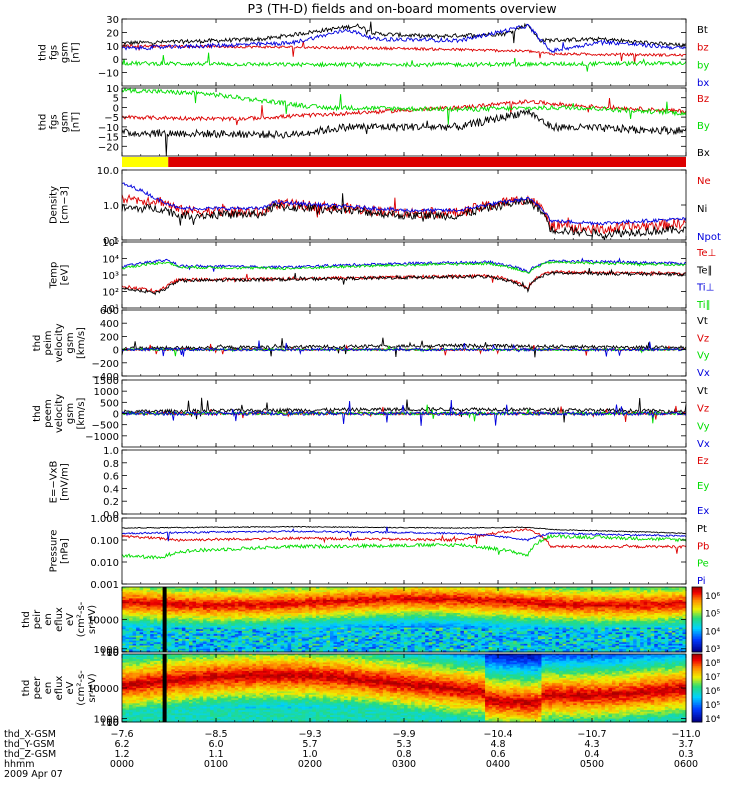  What do you see at coordinates (404, 530) in the screenshot?
I see `series-line-Pt` at bounding box center [404, 530].